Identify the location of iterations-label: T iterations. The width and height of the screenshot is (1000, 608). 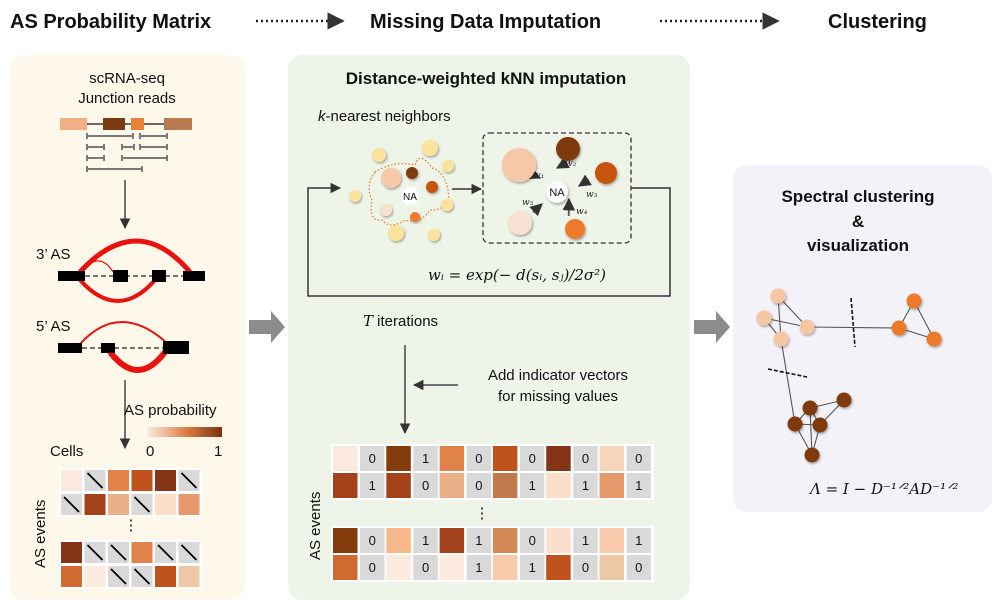
(400, 321).